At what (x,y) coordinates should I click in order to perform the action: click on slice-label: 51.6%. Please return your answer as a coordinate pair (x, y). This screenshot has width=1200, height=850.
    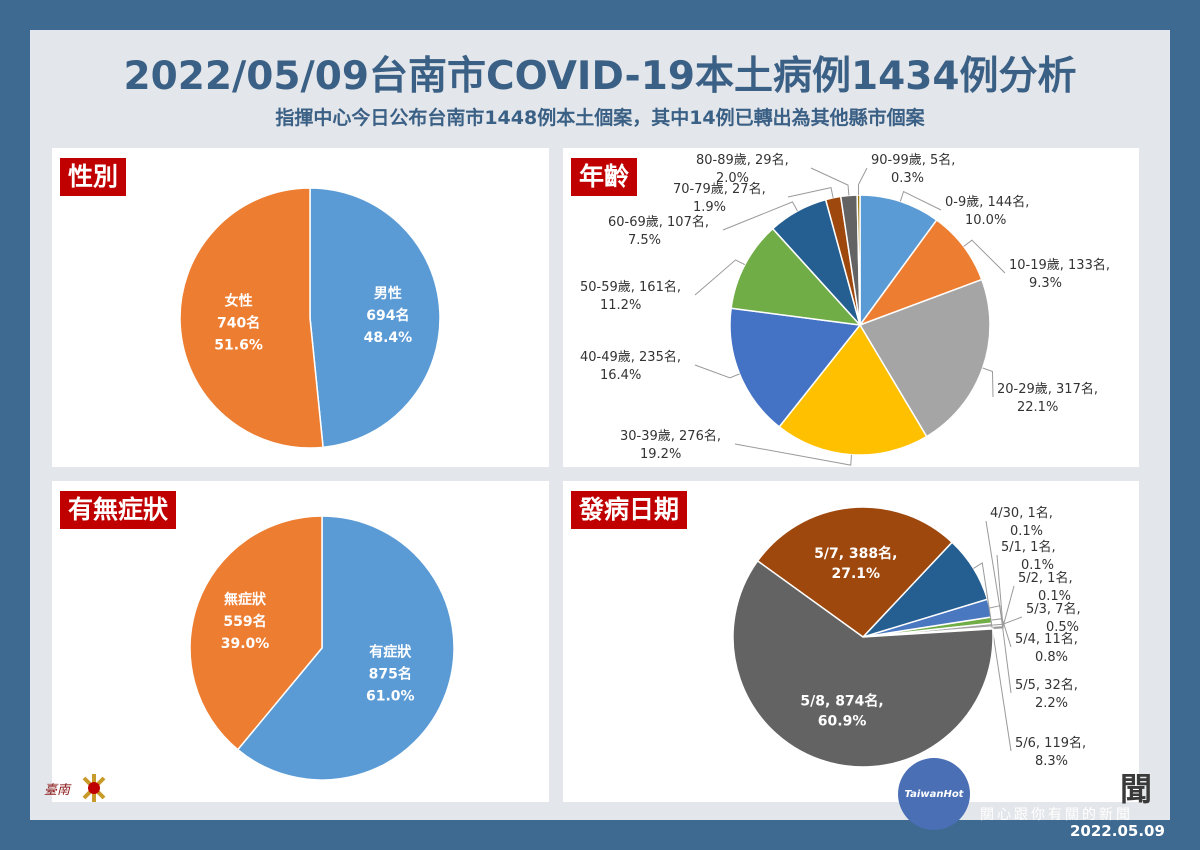
    Looking at the image, I should click on (238, 346).